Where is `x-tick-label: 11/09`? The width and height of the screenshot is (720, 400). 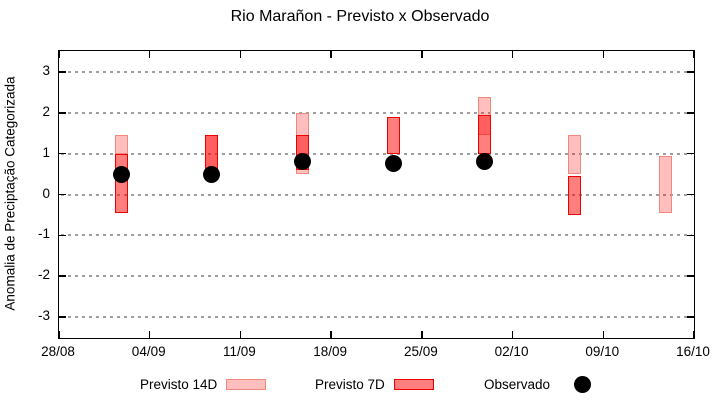
x-tick-label: 11/09 is located at coordinates (239, 351).